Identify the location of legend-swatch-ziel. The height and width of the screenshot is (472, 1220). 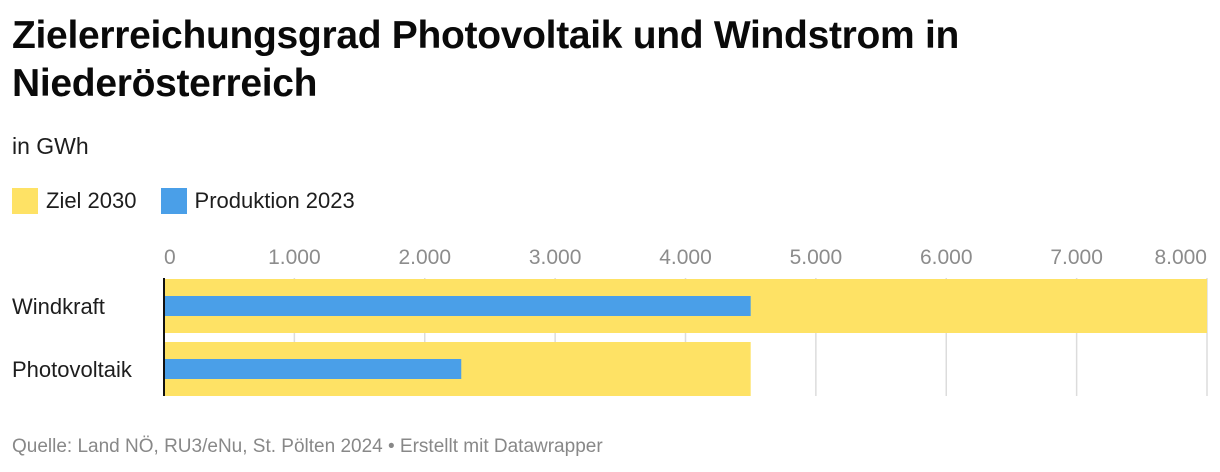
(25, 201).